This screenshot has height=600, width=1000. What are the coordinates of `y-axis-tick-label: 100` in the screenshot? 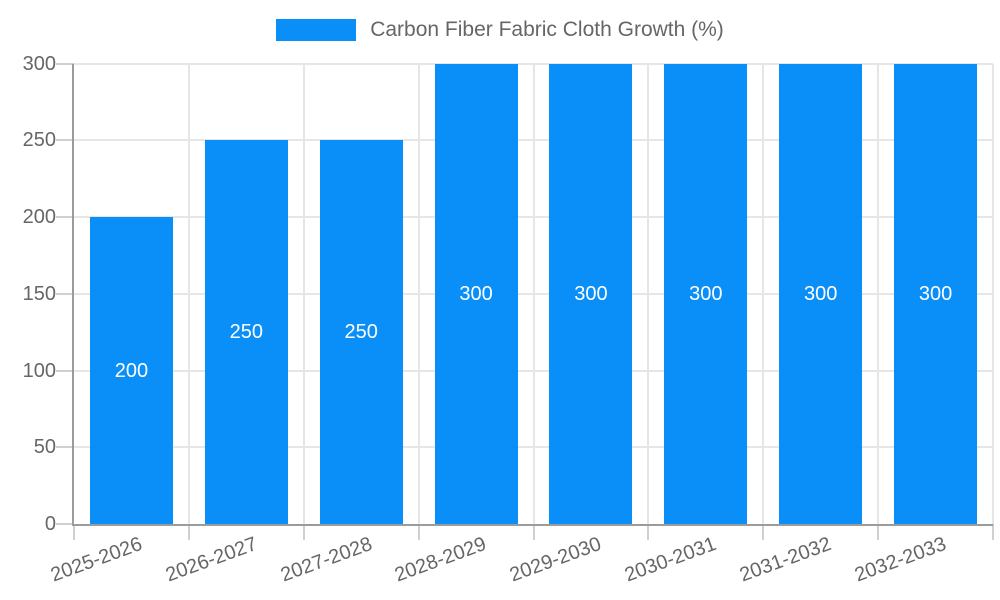 It's located at (39, 370).